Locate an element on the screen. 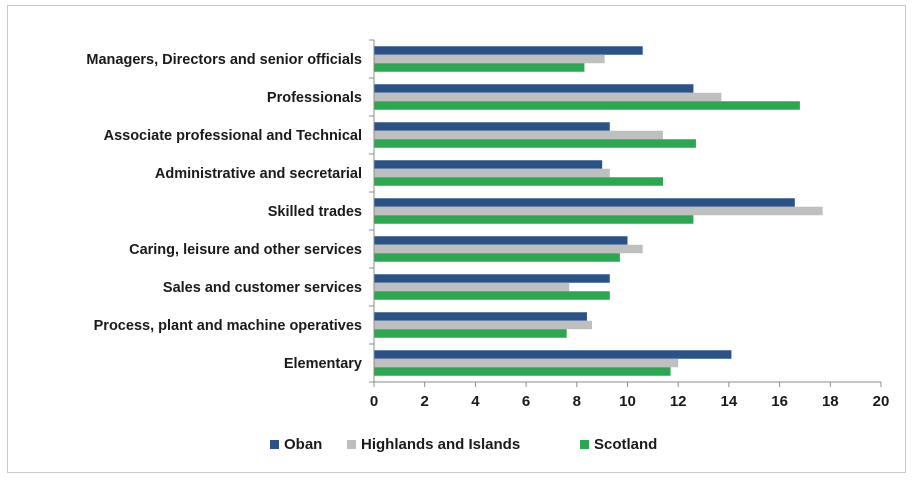 The height and width of the screenshot is (480, 914). category-label: Sales and customer services is located at coordinates (262, 288).